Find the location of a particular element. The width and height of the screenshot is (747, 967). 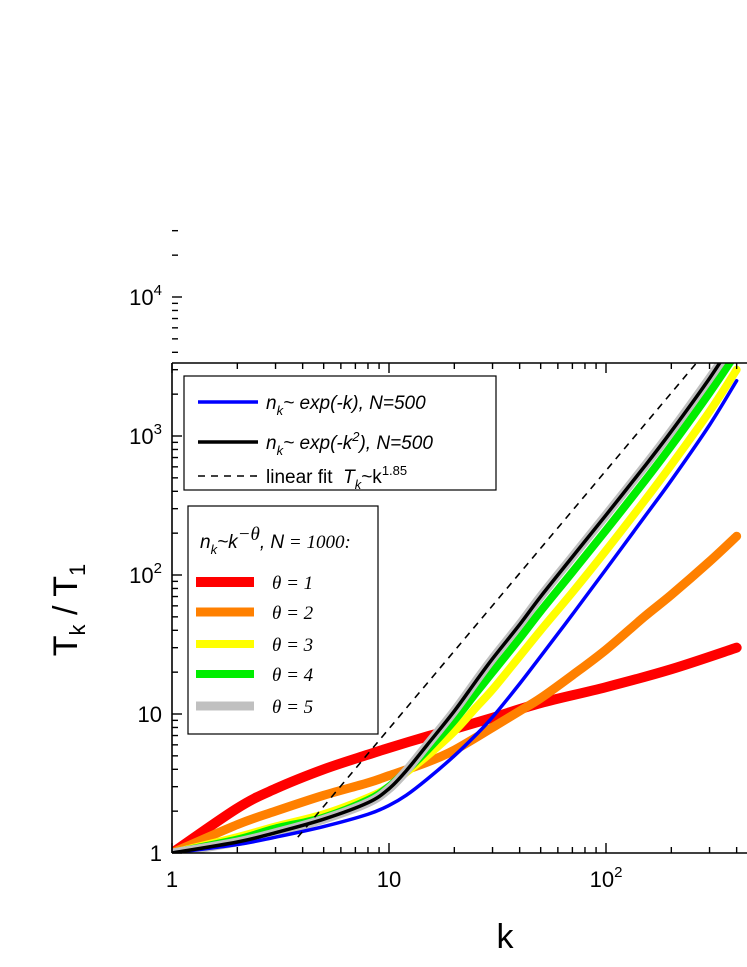

x-axis-title: k is located at coordinates (506, 937).